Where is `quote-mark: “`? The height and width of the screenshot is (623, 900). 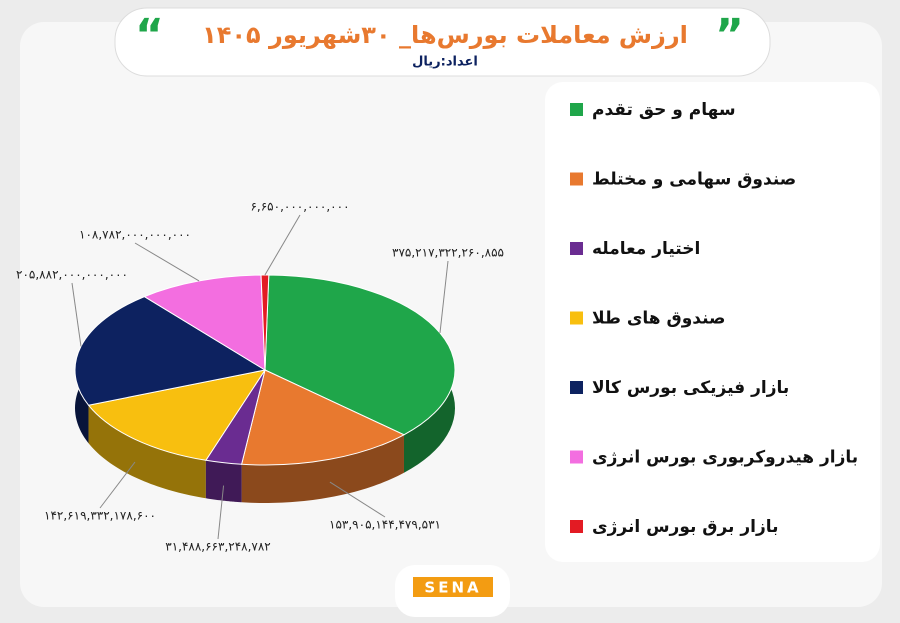 quote-mark: “ is located at coordinates (149, 35).